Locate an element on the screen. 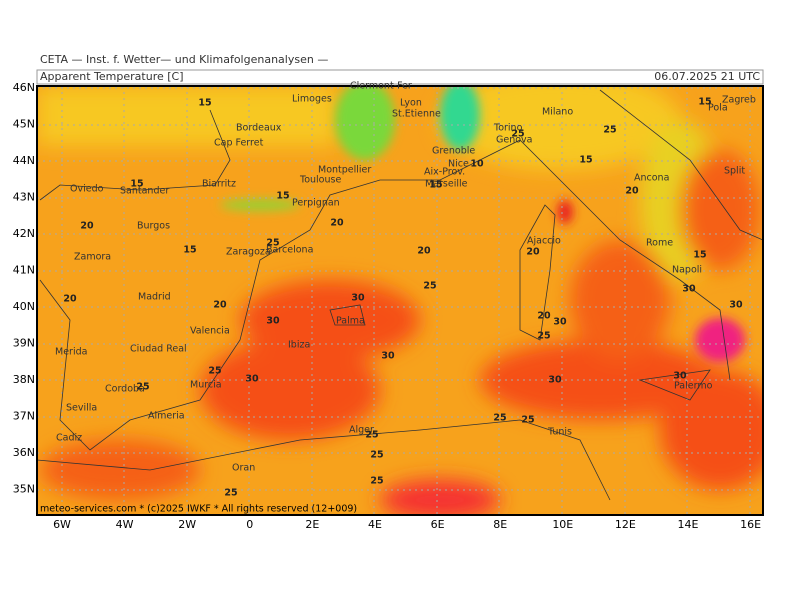  lon-label: 0 is located at coordinates (249, 524).